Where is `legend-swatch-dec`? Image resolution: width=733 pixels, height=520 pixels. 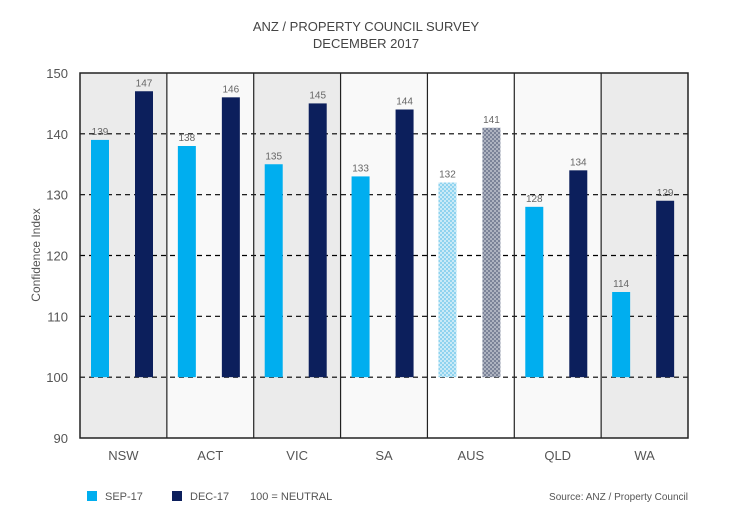
legend-swatch-dec is located at coordinates (177, 496).